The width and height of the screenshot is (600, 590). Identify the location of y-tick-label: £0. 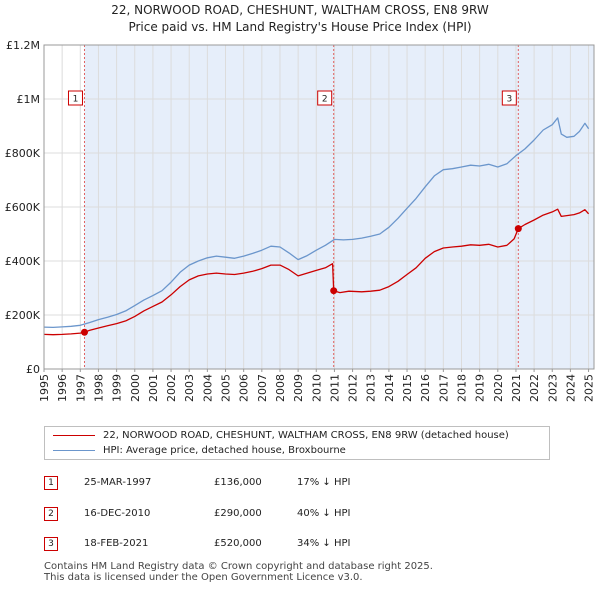
(33, 369).